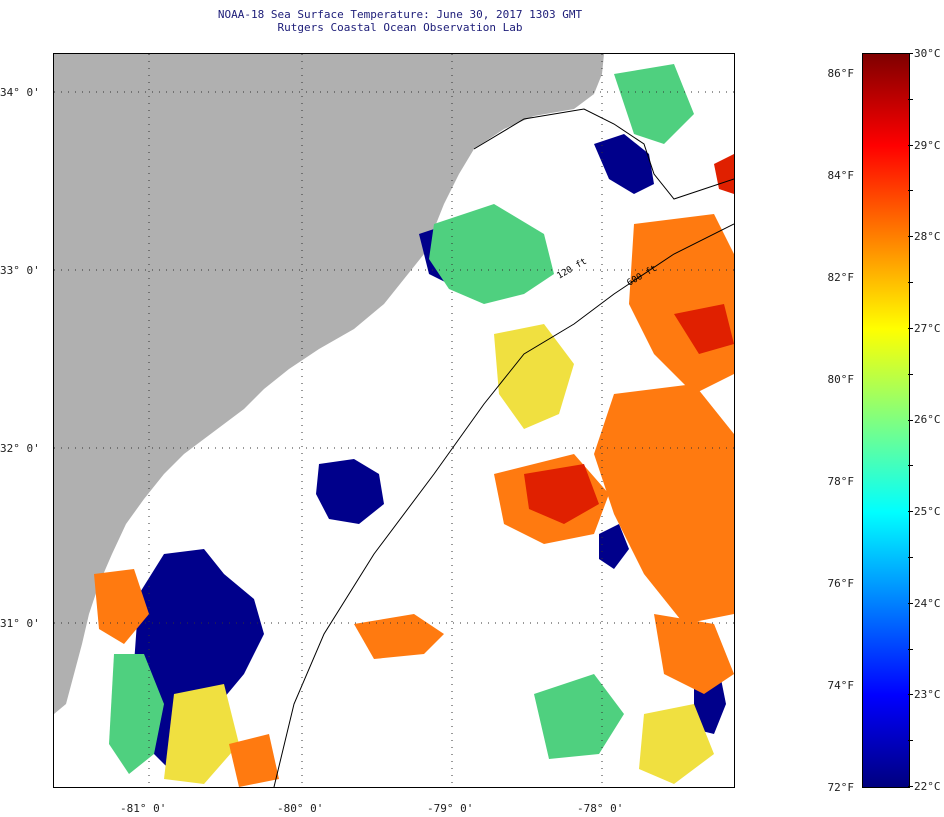 The width and height of the screenshot is (944, 817). What do you see at coordinates (841, 73) in the screenshot?
I see `colorbar-f-86: 86°F` at bounding box center [841, 73].